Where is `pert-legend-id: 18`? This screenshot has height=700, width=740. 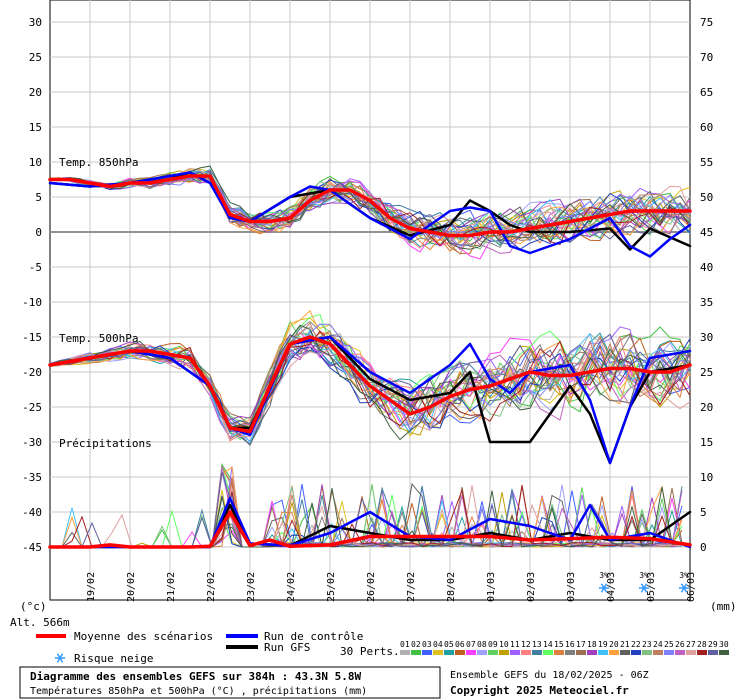 pert-legend-id: 18 is located at coordinates (592, 644).